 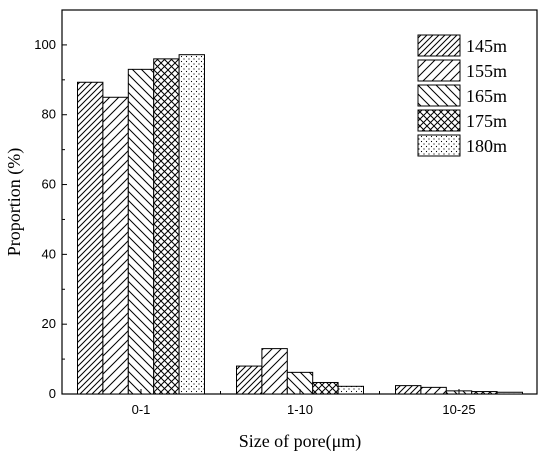 What do you see at coordinates (486, 121) in the screenshot?
I see `legend-label-175m: 175m` at bounding box center [486, 121].